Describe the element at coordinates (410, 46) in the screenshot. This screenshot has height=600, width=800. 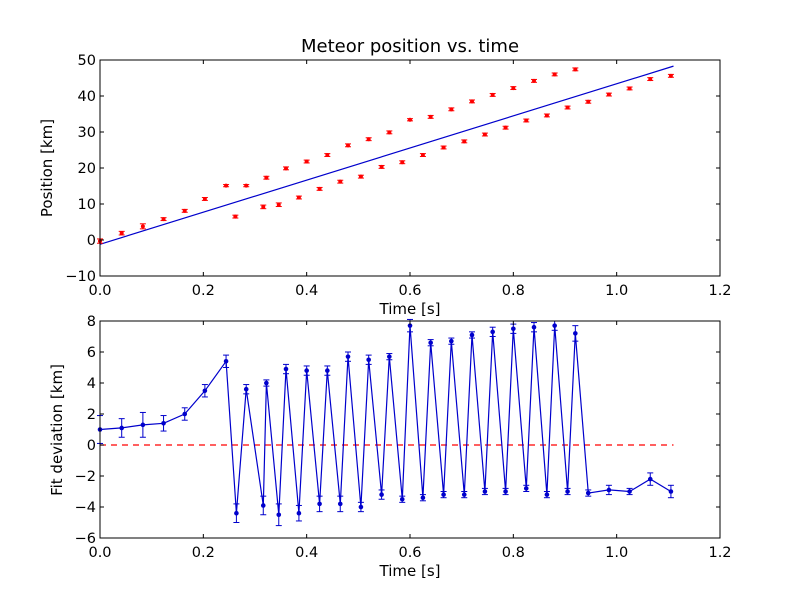
I see `position-plot-title: Meteor position vs. time` at that location.